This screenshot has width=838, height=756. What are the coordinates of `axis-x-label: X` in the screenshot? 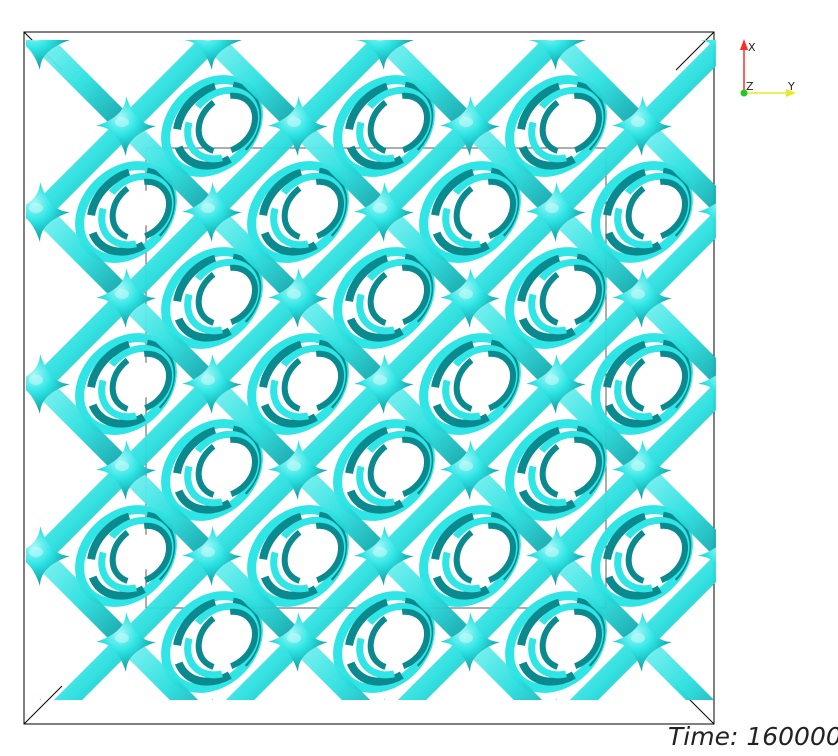 It's located at (752, 47).